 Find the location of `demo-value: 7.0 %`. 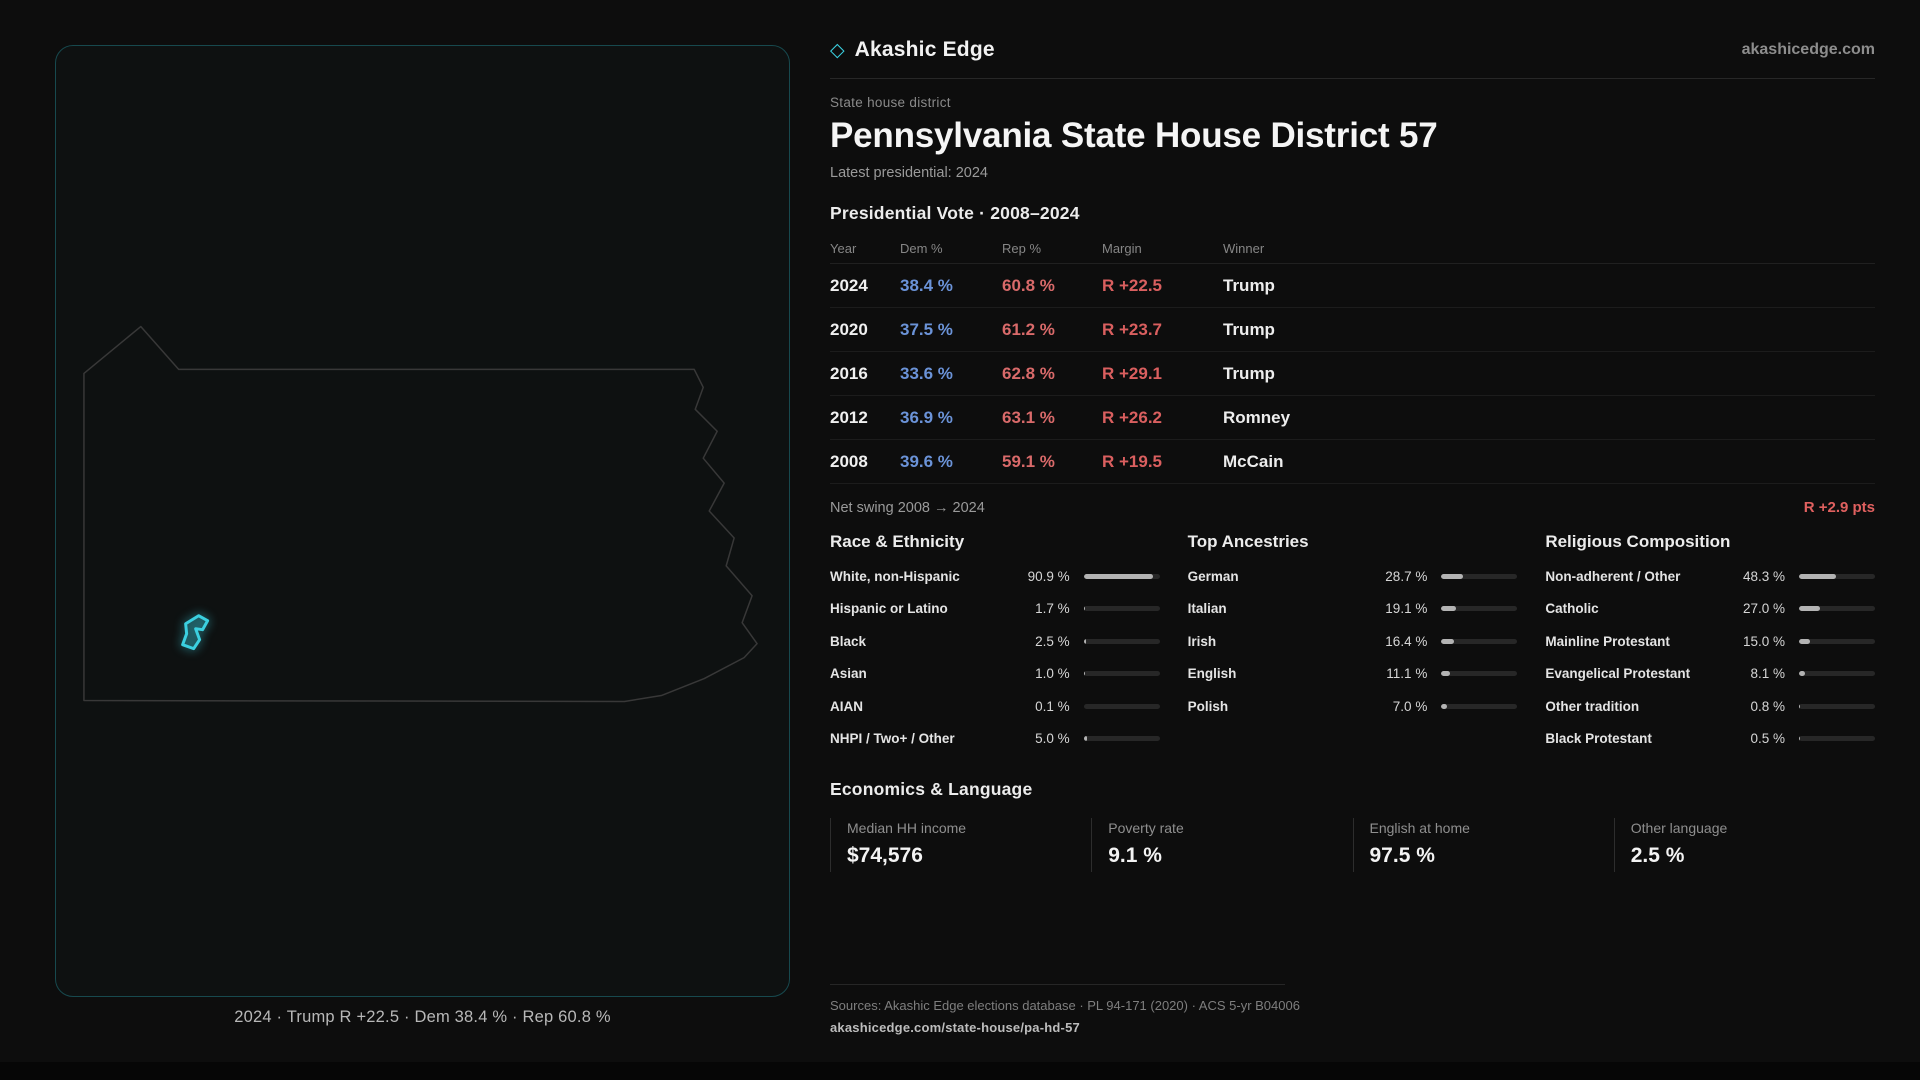

demo-value: 7.0 % is located at coordinates (1410, 706).